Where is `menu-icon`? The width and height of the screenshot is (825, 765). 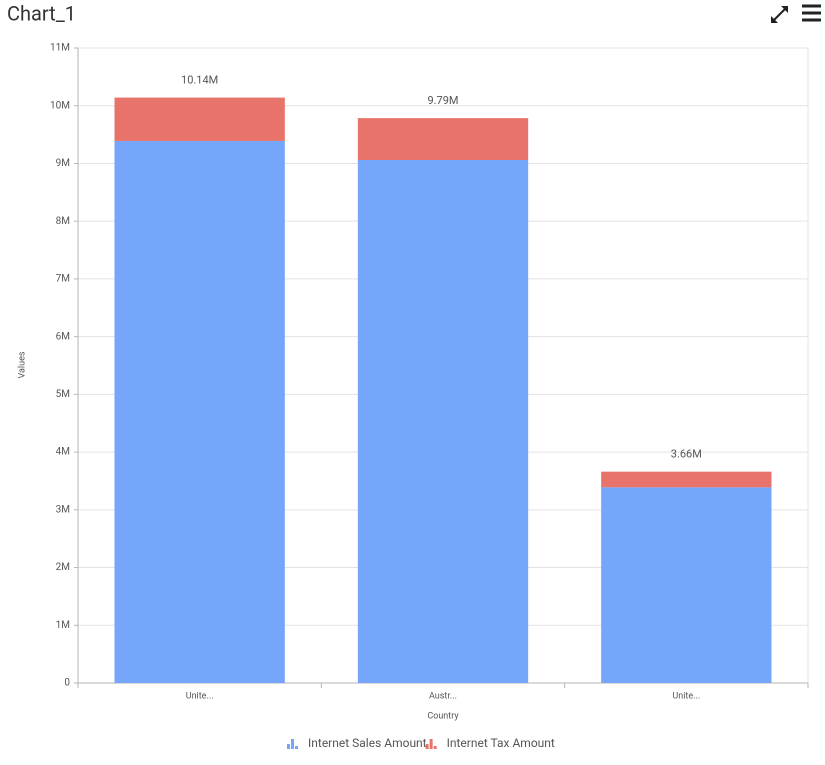 menu-icon is located at coordinates (811, 13).